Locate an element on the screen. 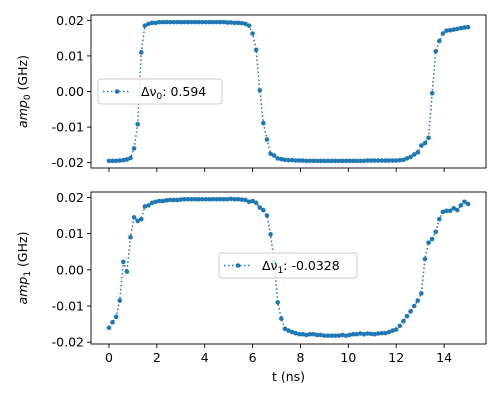  y-axis-label: amp0 (GHz) is located at coordinates (24, 91).